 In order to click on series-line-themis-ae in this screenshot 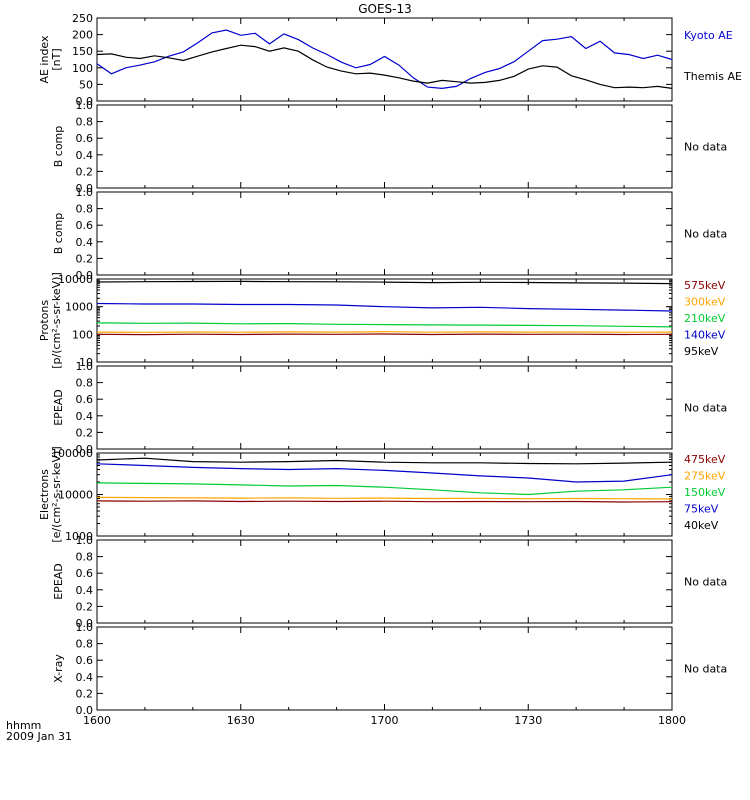, I will do `click(384, 66)`.